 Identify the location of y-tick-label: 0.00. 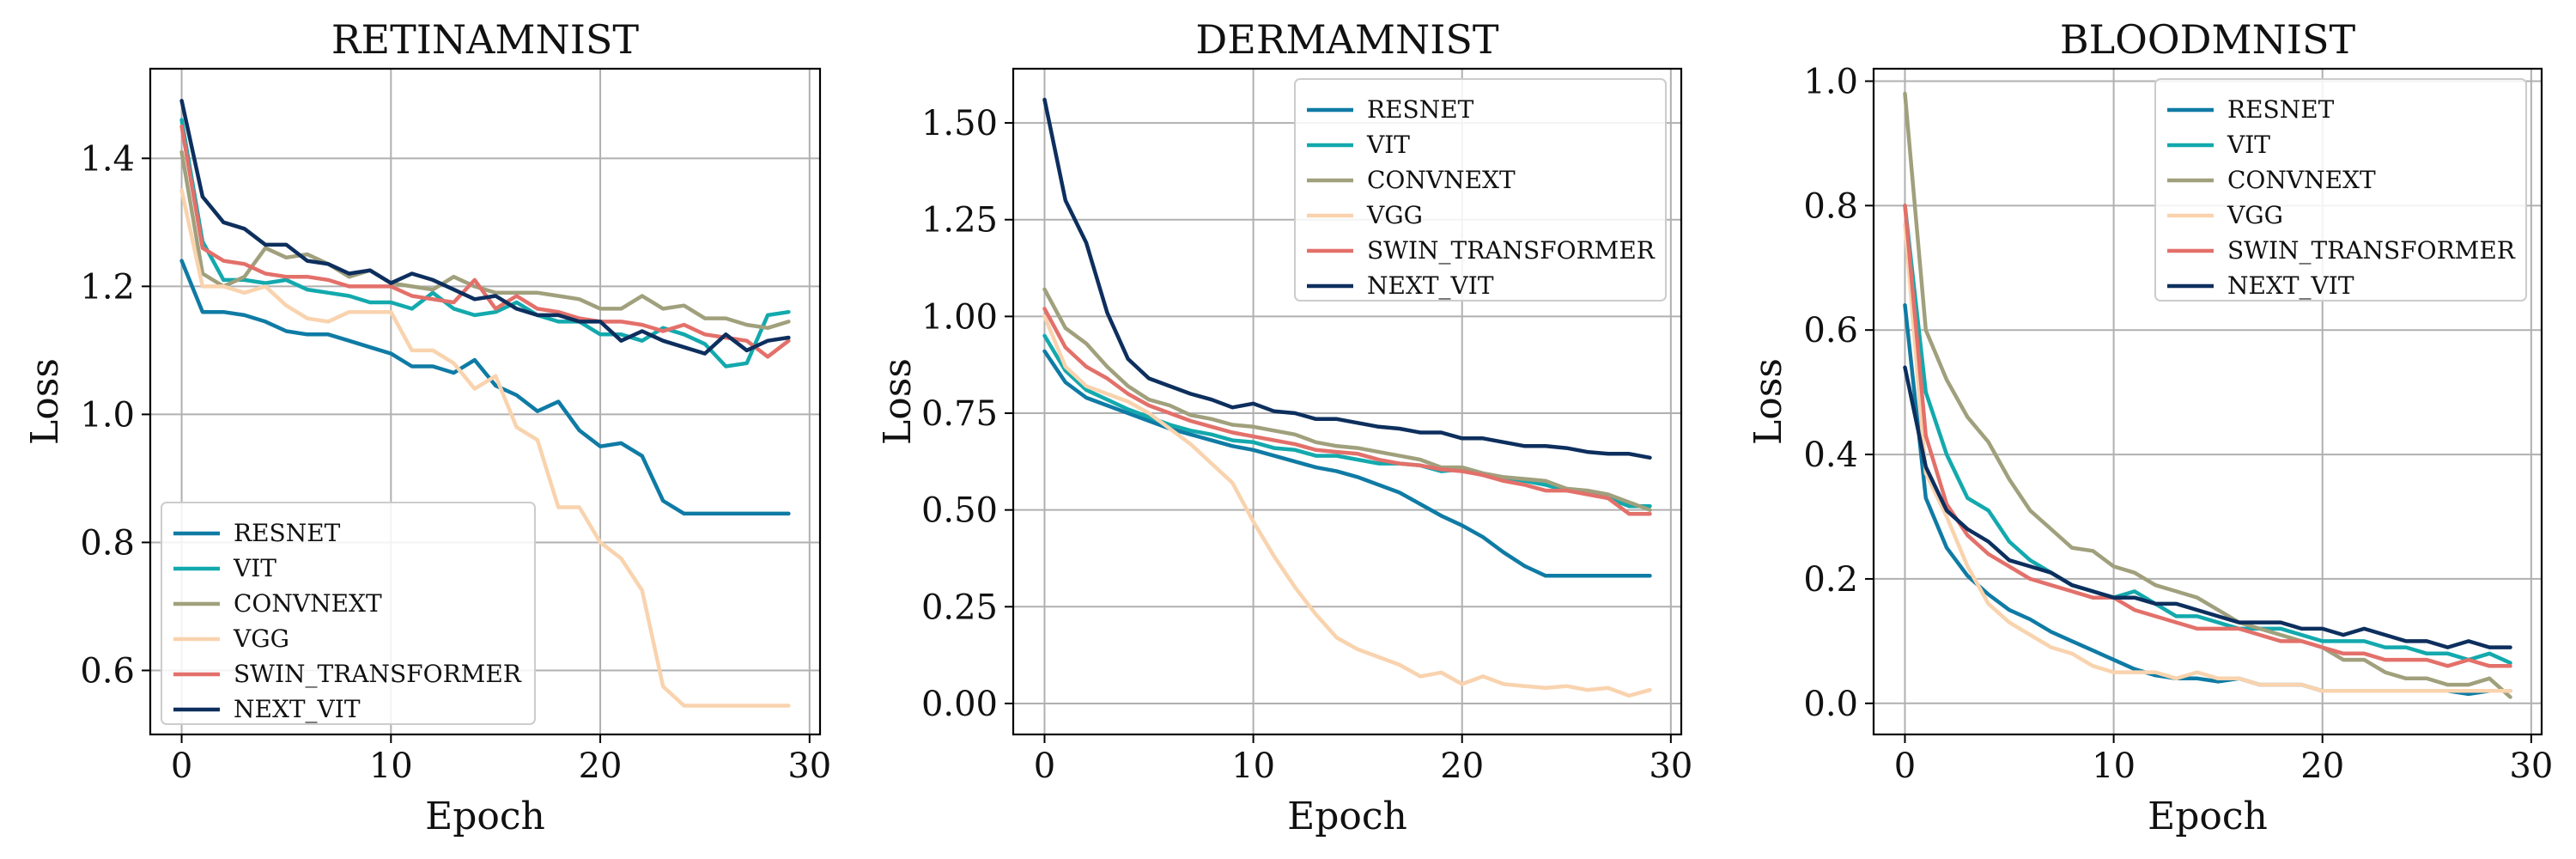
(959, 704).